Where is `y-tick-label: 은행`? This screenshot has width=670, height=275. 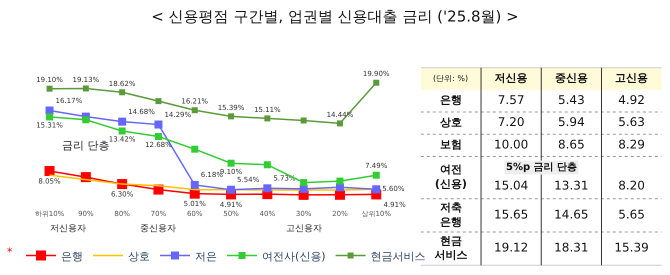
y-tick-label: 은행 is located at coordinates (451, 100).